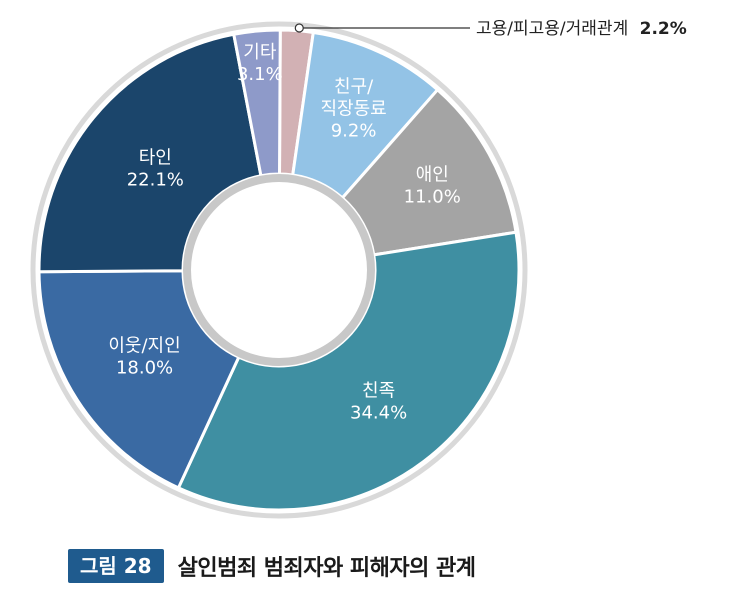 This screenshot has height=612, width=740. I want to click on slice-label: 이웃/지인 18.0%, so click(144, 357).